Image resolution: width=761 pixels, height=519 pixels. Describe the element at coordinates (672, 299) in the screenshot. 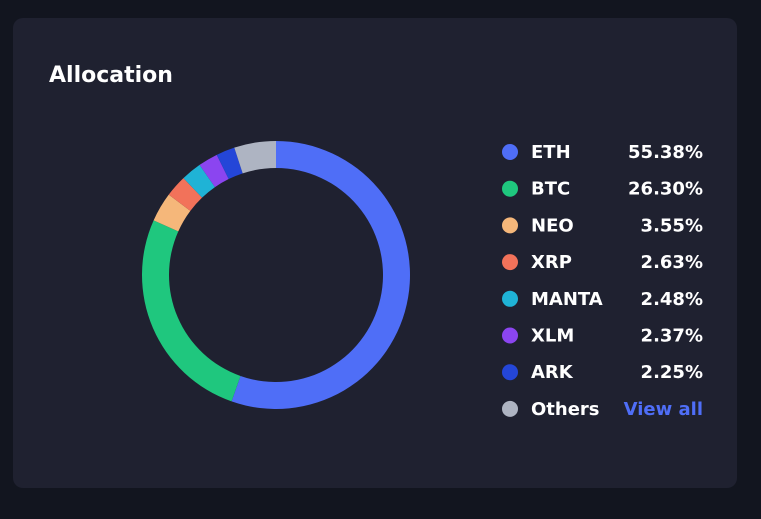

I see `legend-value: 2.48%` at that location.